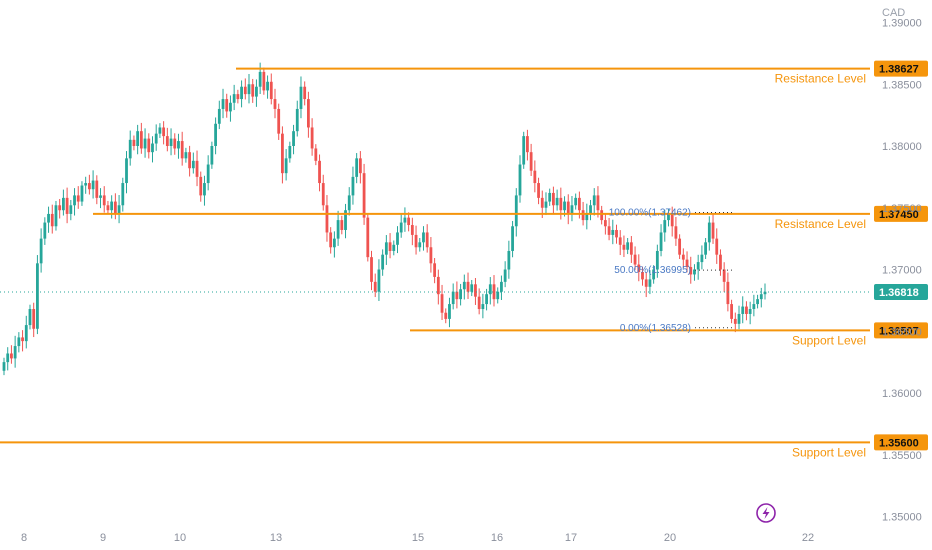  I want to click on price-tick: 1.36000, so click(902, 394).